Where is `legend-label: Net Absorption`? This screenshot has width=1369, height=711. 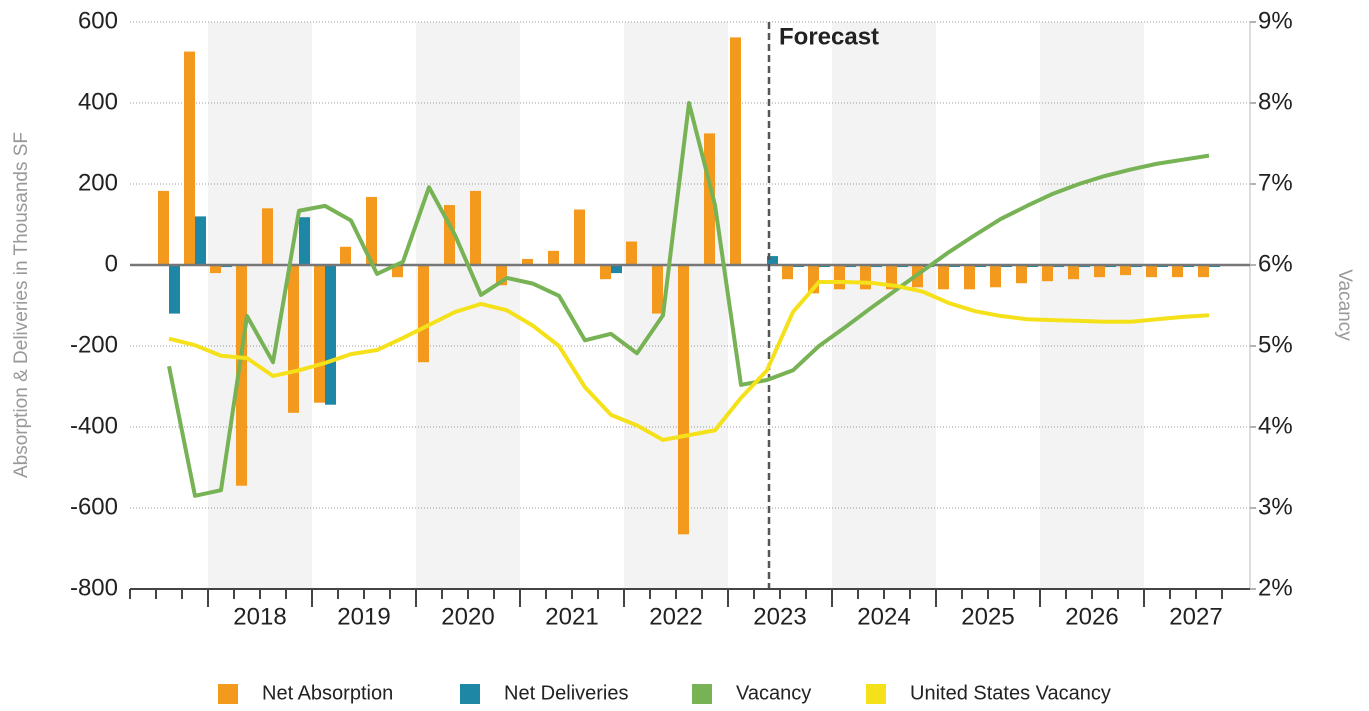 legend-label: Net Absorption is located at coordinates (327, 693).